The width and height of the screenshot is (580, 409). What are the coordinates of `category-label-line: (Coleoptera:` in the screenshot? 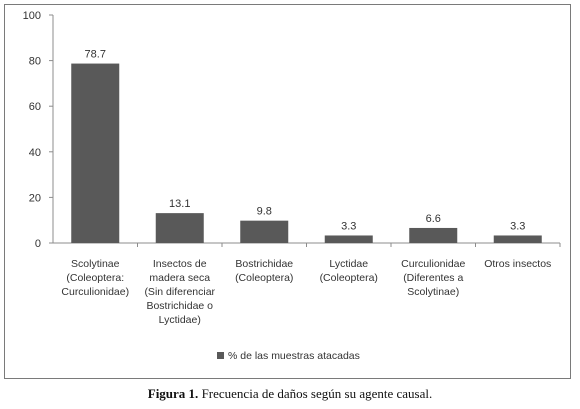 It's located at (95, 278).